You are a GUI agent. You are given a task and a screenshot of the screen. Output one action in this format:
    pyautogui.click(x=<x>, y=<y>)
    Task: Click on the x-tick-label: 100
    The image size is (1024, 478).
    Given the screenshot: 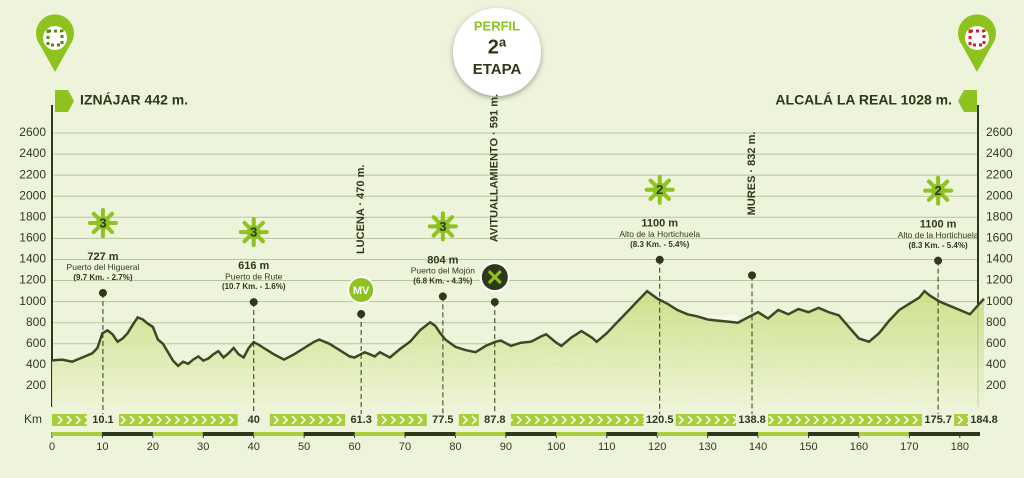 What is the action you would take?
    pyautogui.click(x=556, y=447)
    